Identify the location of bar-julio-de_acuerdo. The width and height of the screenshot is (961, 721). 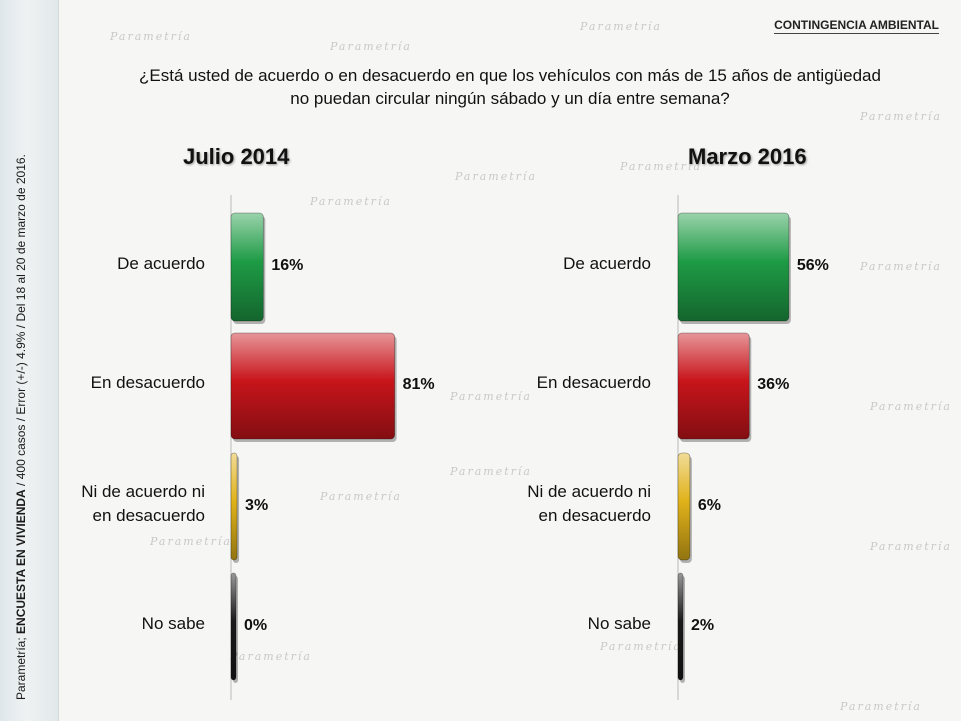
(247, 267).